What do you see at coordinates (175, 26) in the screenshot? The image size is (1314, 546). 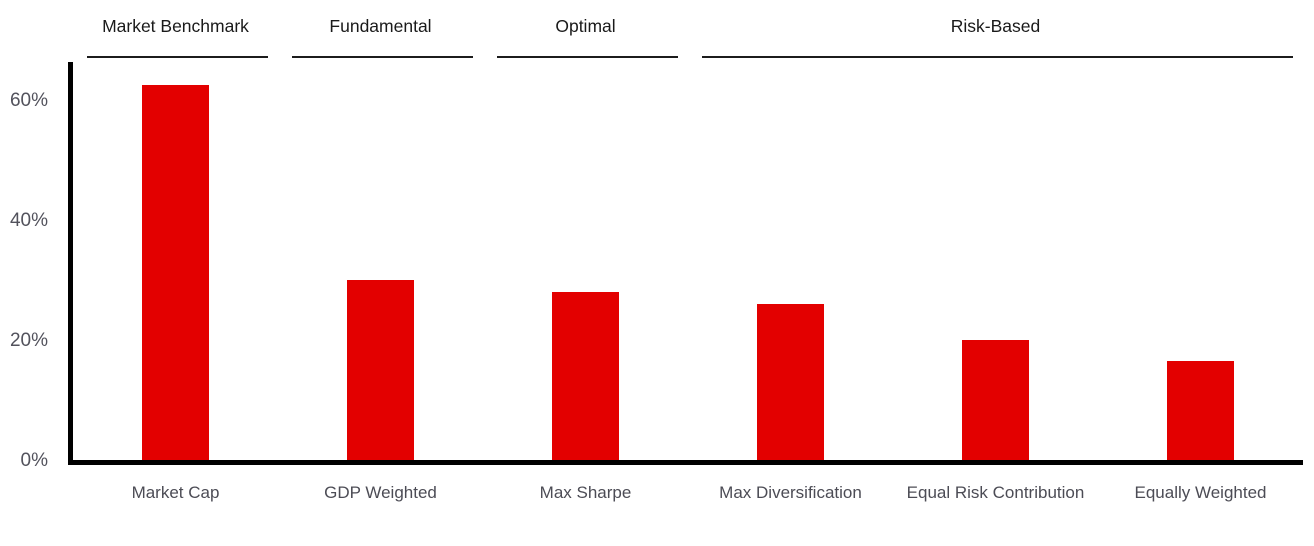 I see `group-label-market-benchmark: Market Benchmark` at bounding box center [175, 26].